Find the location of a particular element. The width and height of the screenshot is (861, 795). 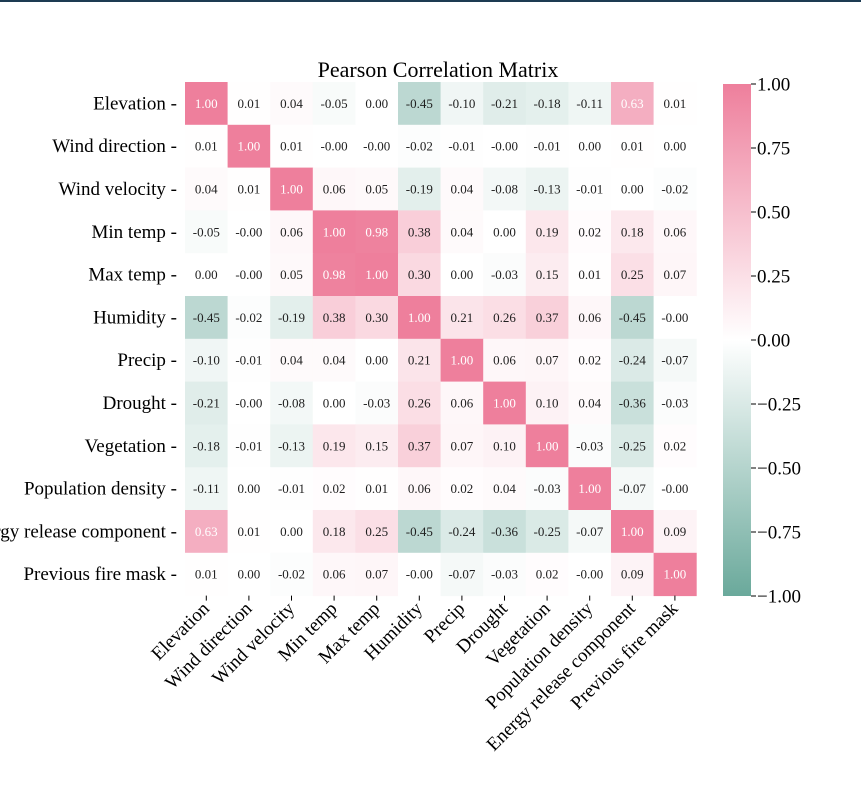

cell-value-label: 0.21 is located at coordinates (419, 360).